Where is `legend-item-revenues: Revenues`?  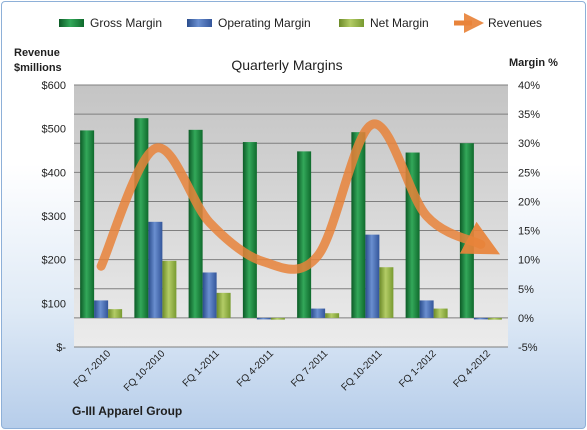 legend-item-revenues: Revenues is located at coordinates (498, 23).